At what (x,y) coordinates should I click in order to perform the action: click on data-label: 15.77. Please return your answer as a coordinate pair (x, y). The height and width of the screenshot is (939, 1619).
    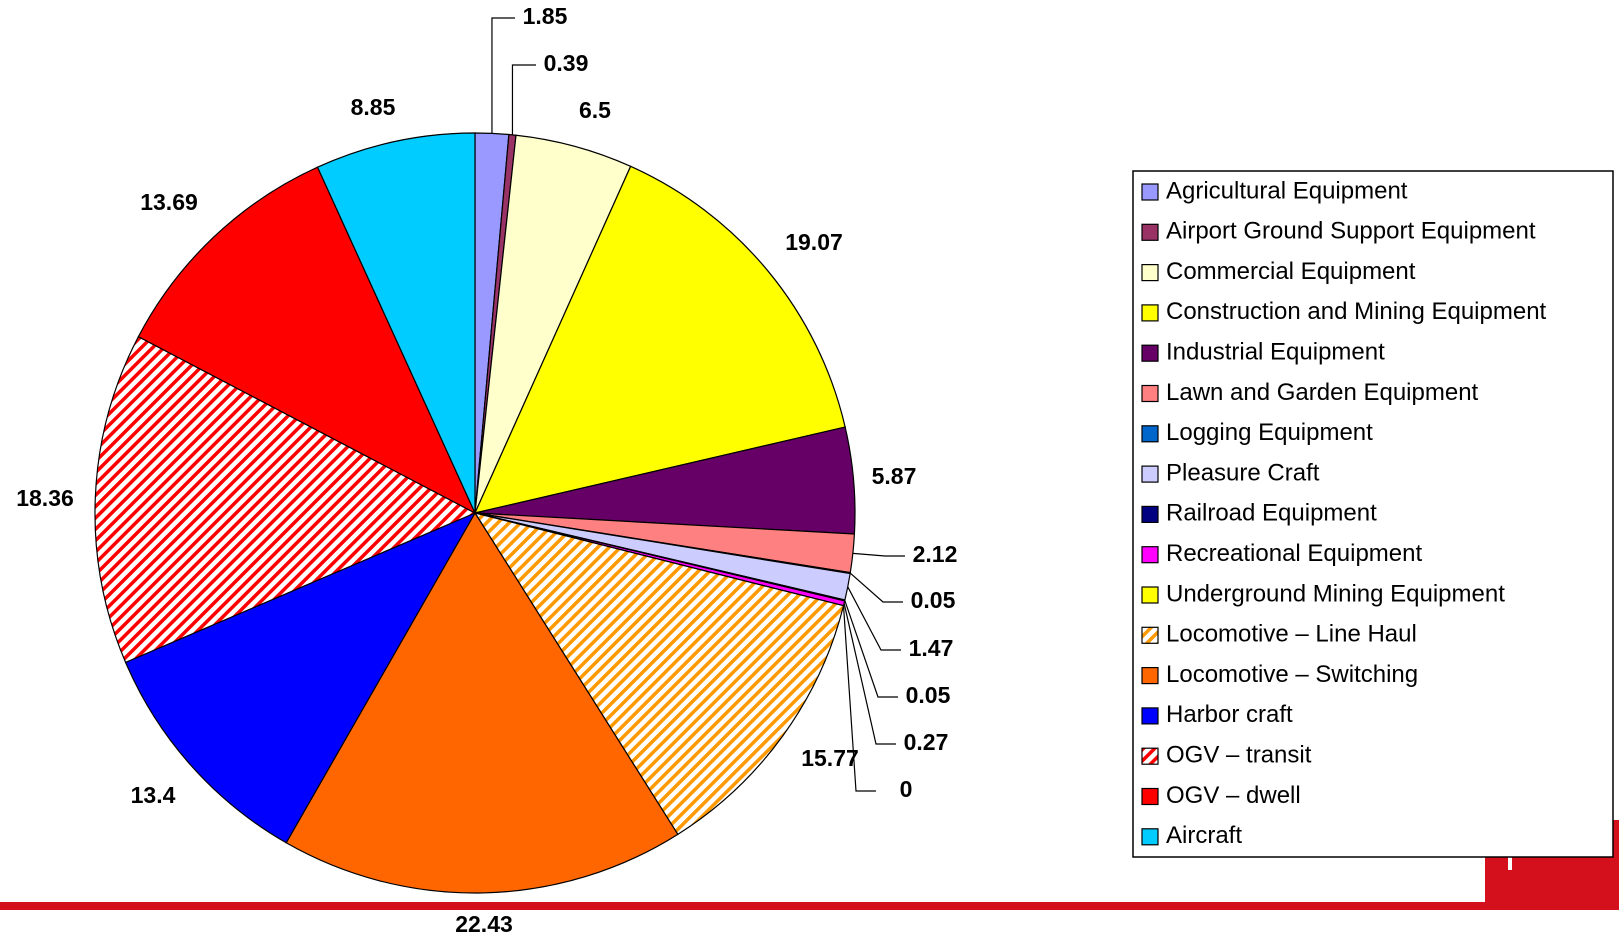
    Looking at the image, I should click on (830, 758).